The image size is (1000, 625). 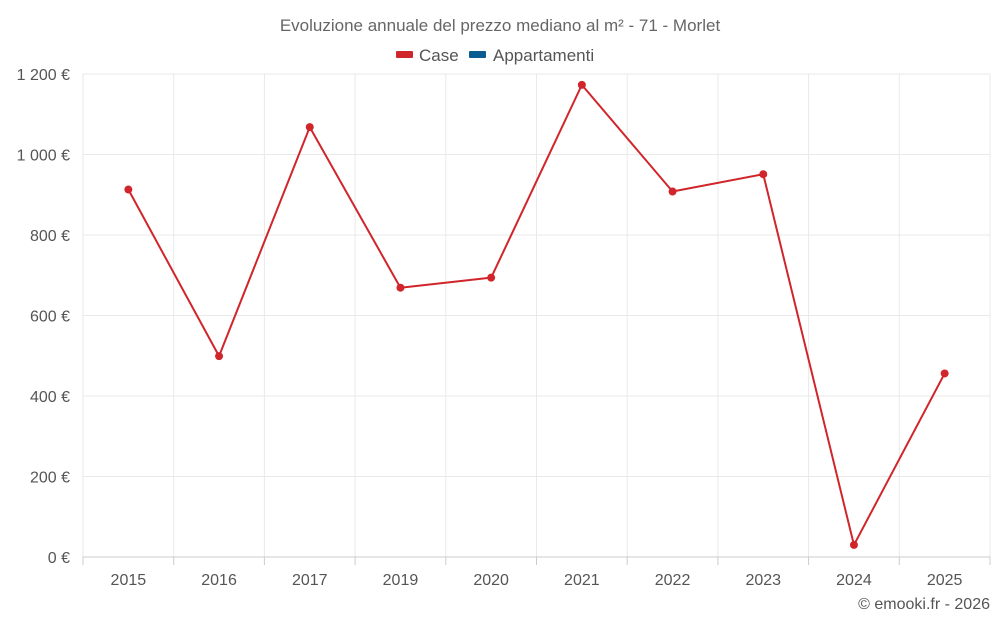 What do you see at coordinates (59, 558) in the screenshot?
I see `y-tick-label: 0 €` at bounding box center [59, 558].